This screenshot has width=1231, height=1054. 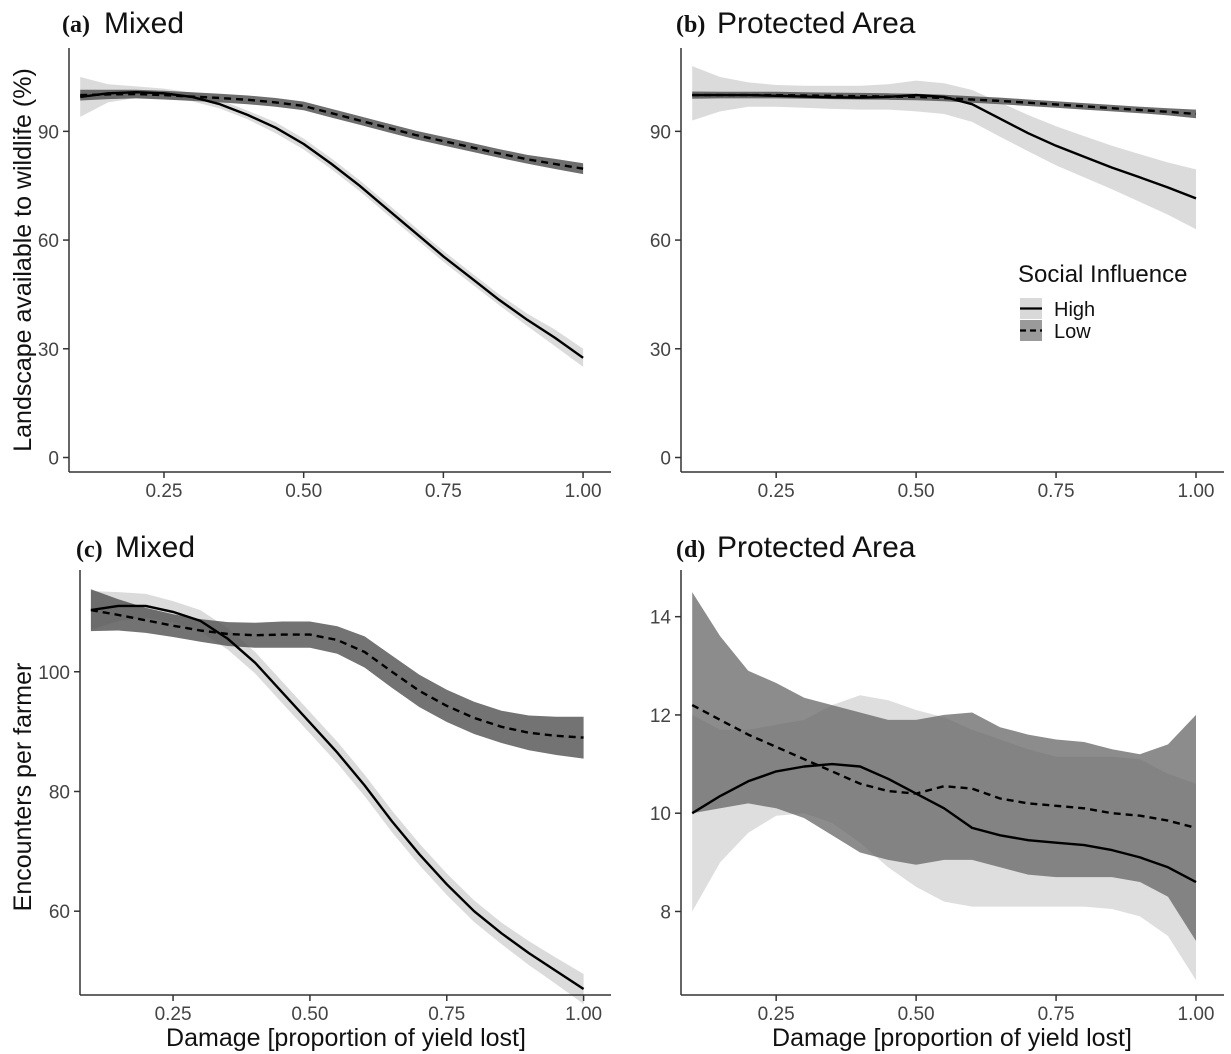 I want to click on panel-a-y-tick-label: 60, so click(x=48, y=241).